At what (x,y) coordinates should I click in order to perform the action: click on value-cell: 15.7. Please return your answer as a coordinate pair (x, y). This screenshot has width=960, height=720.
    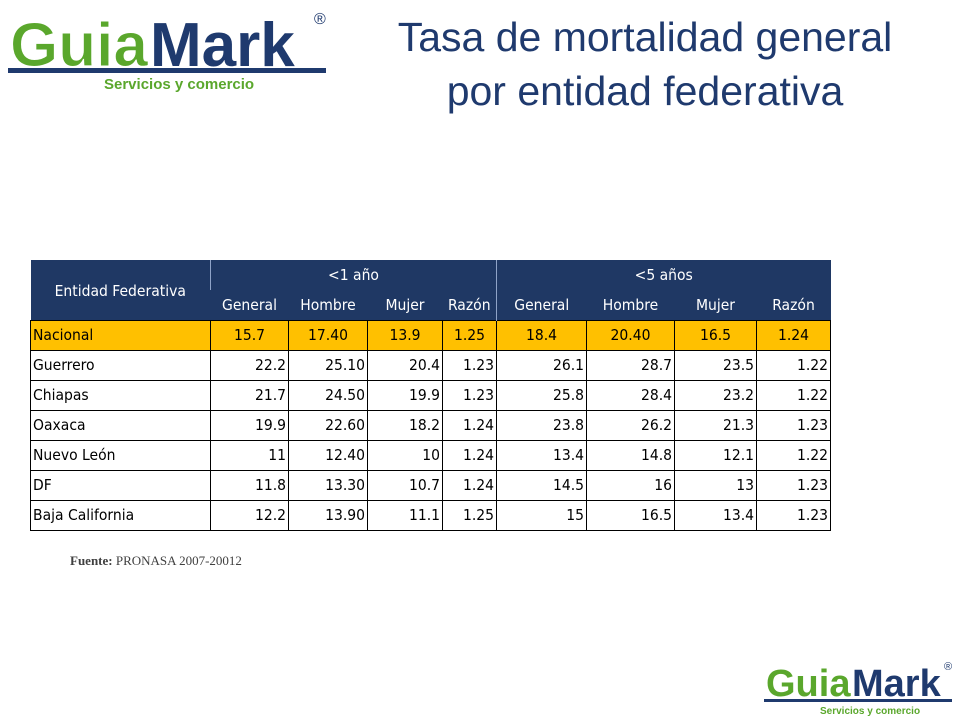
    Looking at the image, I should click on (249, 335).